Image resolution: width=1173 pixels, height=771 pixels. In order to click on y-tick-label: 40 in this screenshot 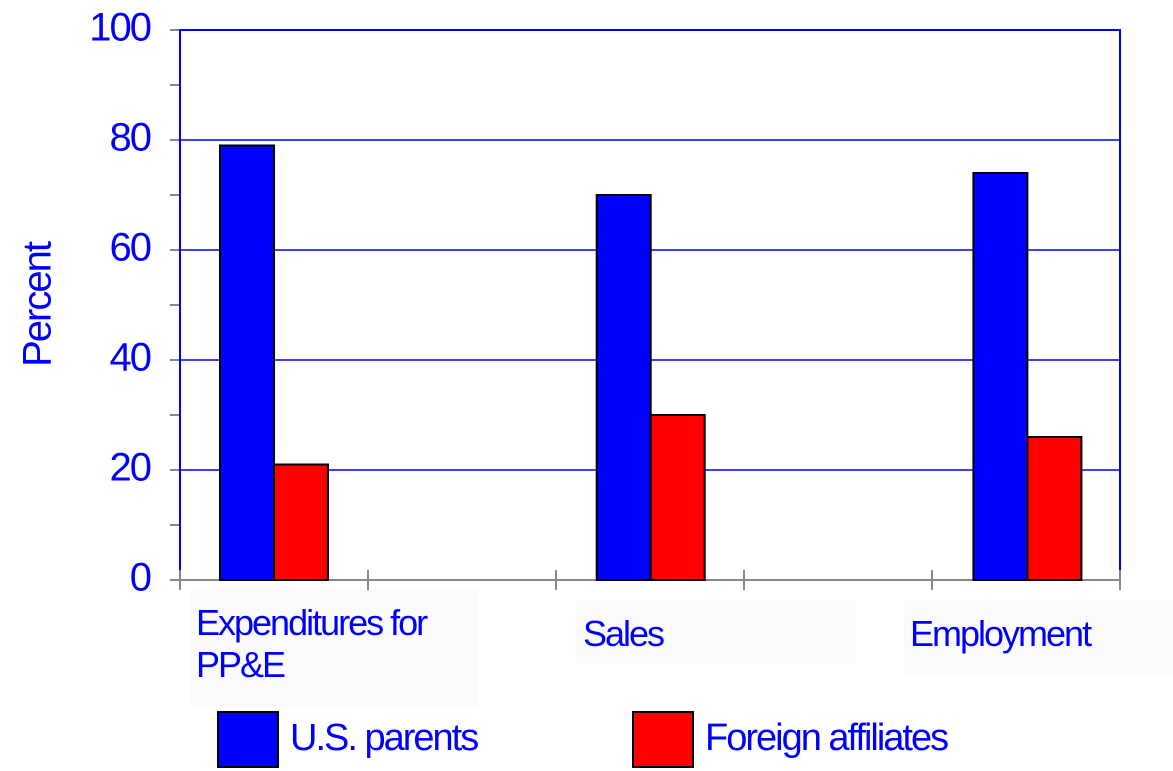, I will do `click(130, 358)`.